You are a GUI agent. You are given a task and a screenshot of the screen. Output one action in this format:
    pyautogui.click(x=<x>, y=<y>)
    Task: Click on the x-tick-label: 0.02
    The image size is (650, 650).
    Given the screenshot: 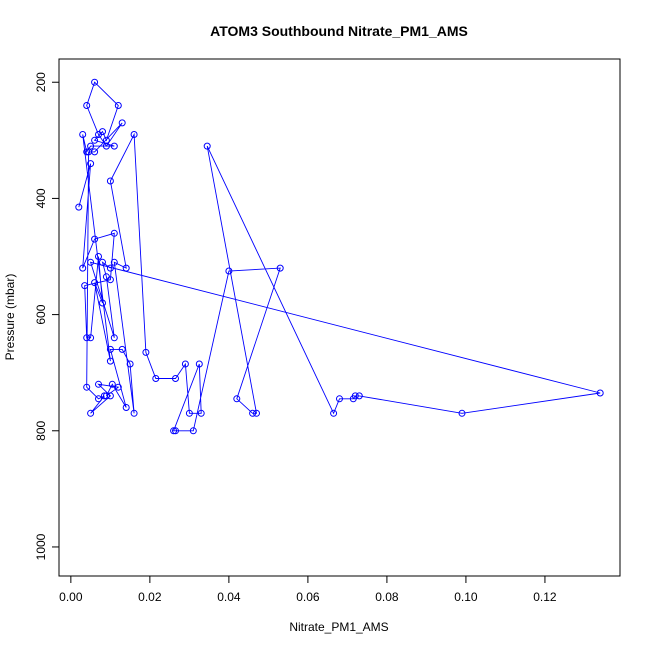 What is the action you would take?
    pyautogui.click(x=150, y=597)
    